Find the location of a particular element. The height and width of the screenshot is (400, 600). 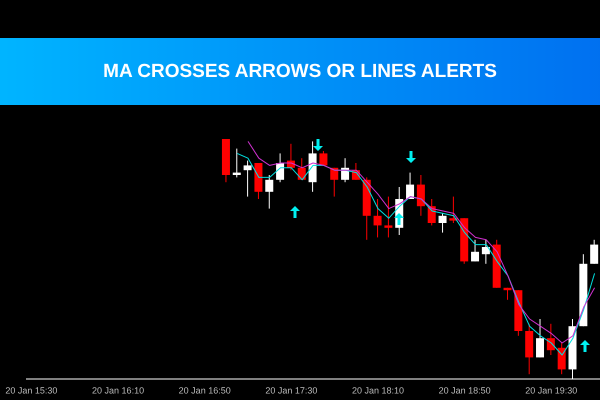

x-tick-label: 20 Jan 16:50 is located at coordinates (204, 390).